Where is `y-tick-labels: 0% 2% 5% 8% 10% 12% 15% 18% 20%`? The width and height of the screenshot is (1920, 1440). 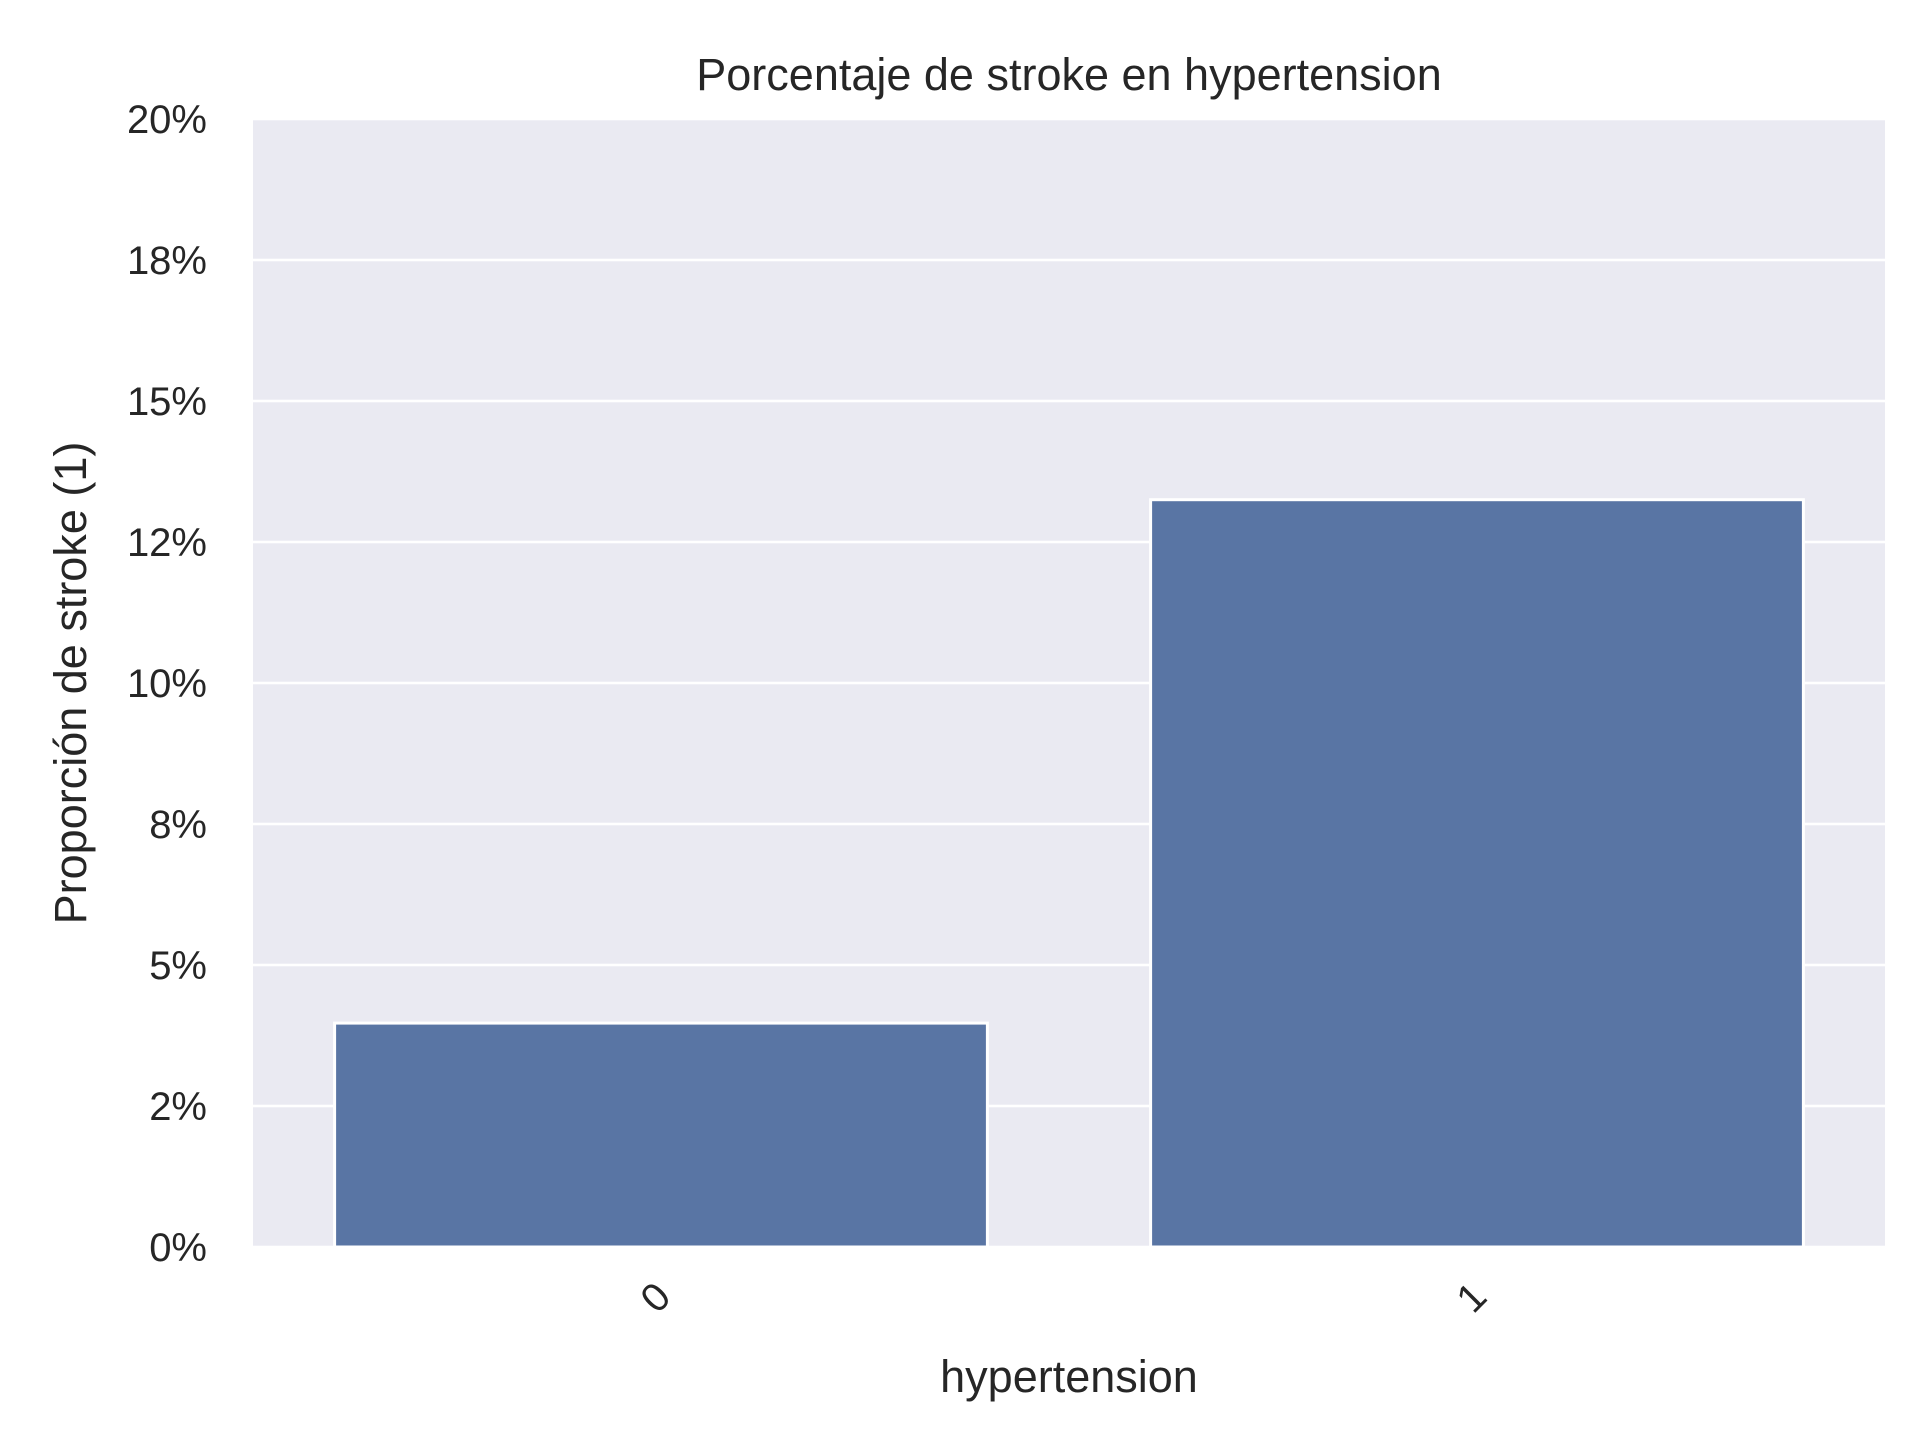 y-tick-labels: 0% 2% 5% 8% 10% 12% 15% 18% 20% is located at coordinates (167, 684).